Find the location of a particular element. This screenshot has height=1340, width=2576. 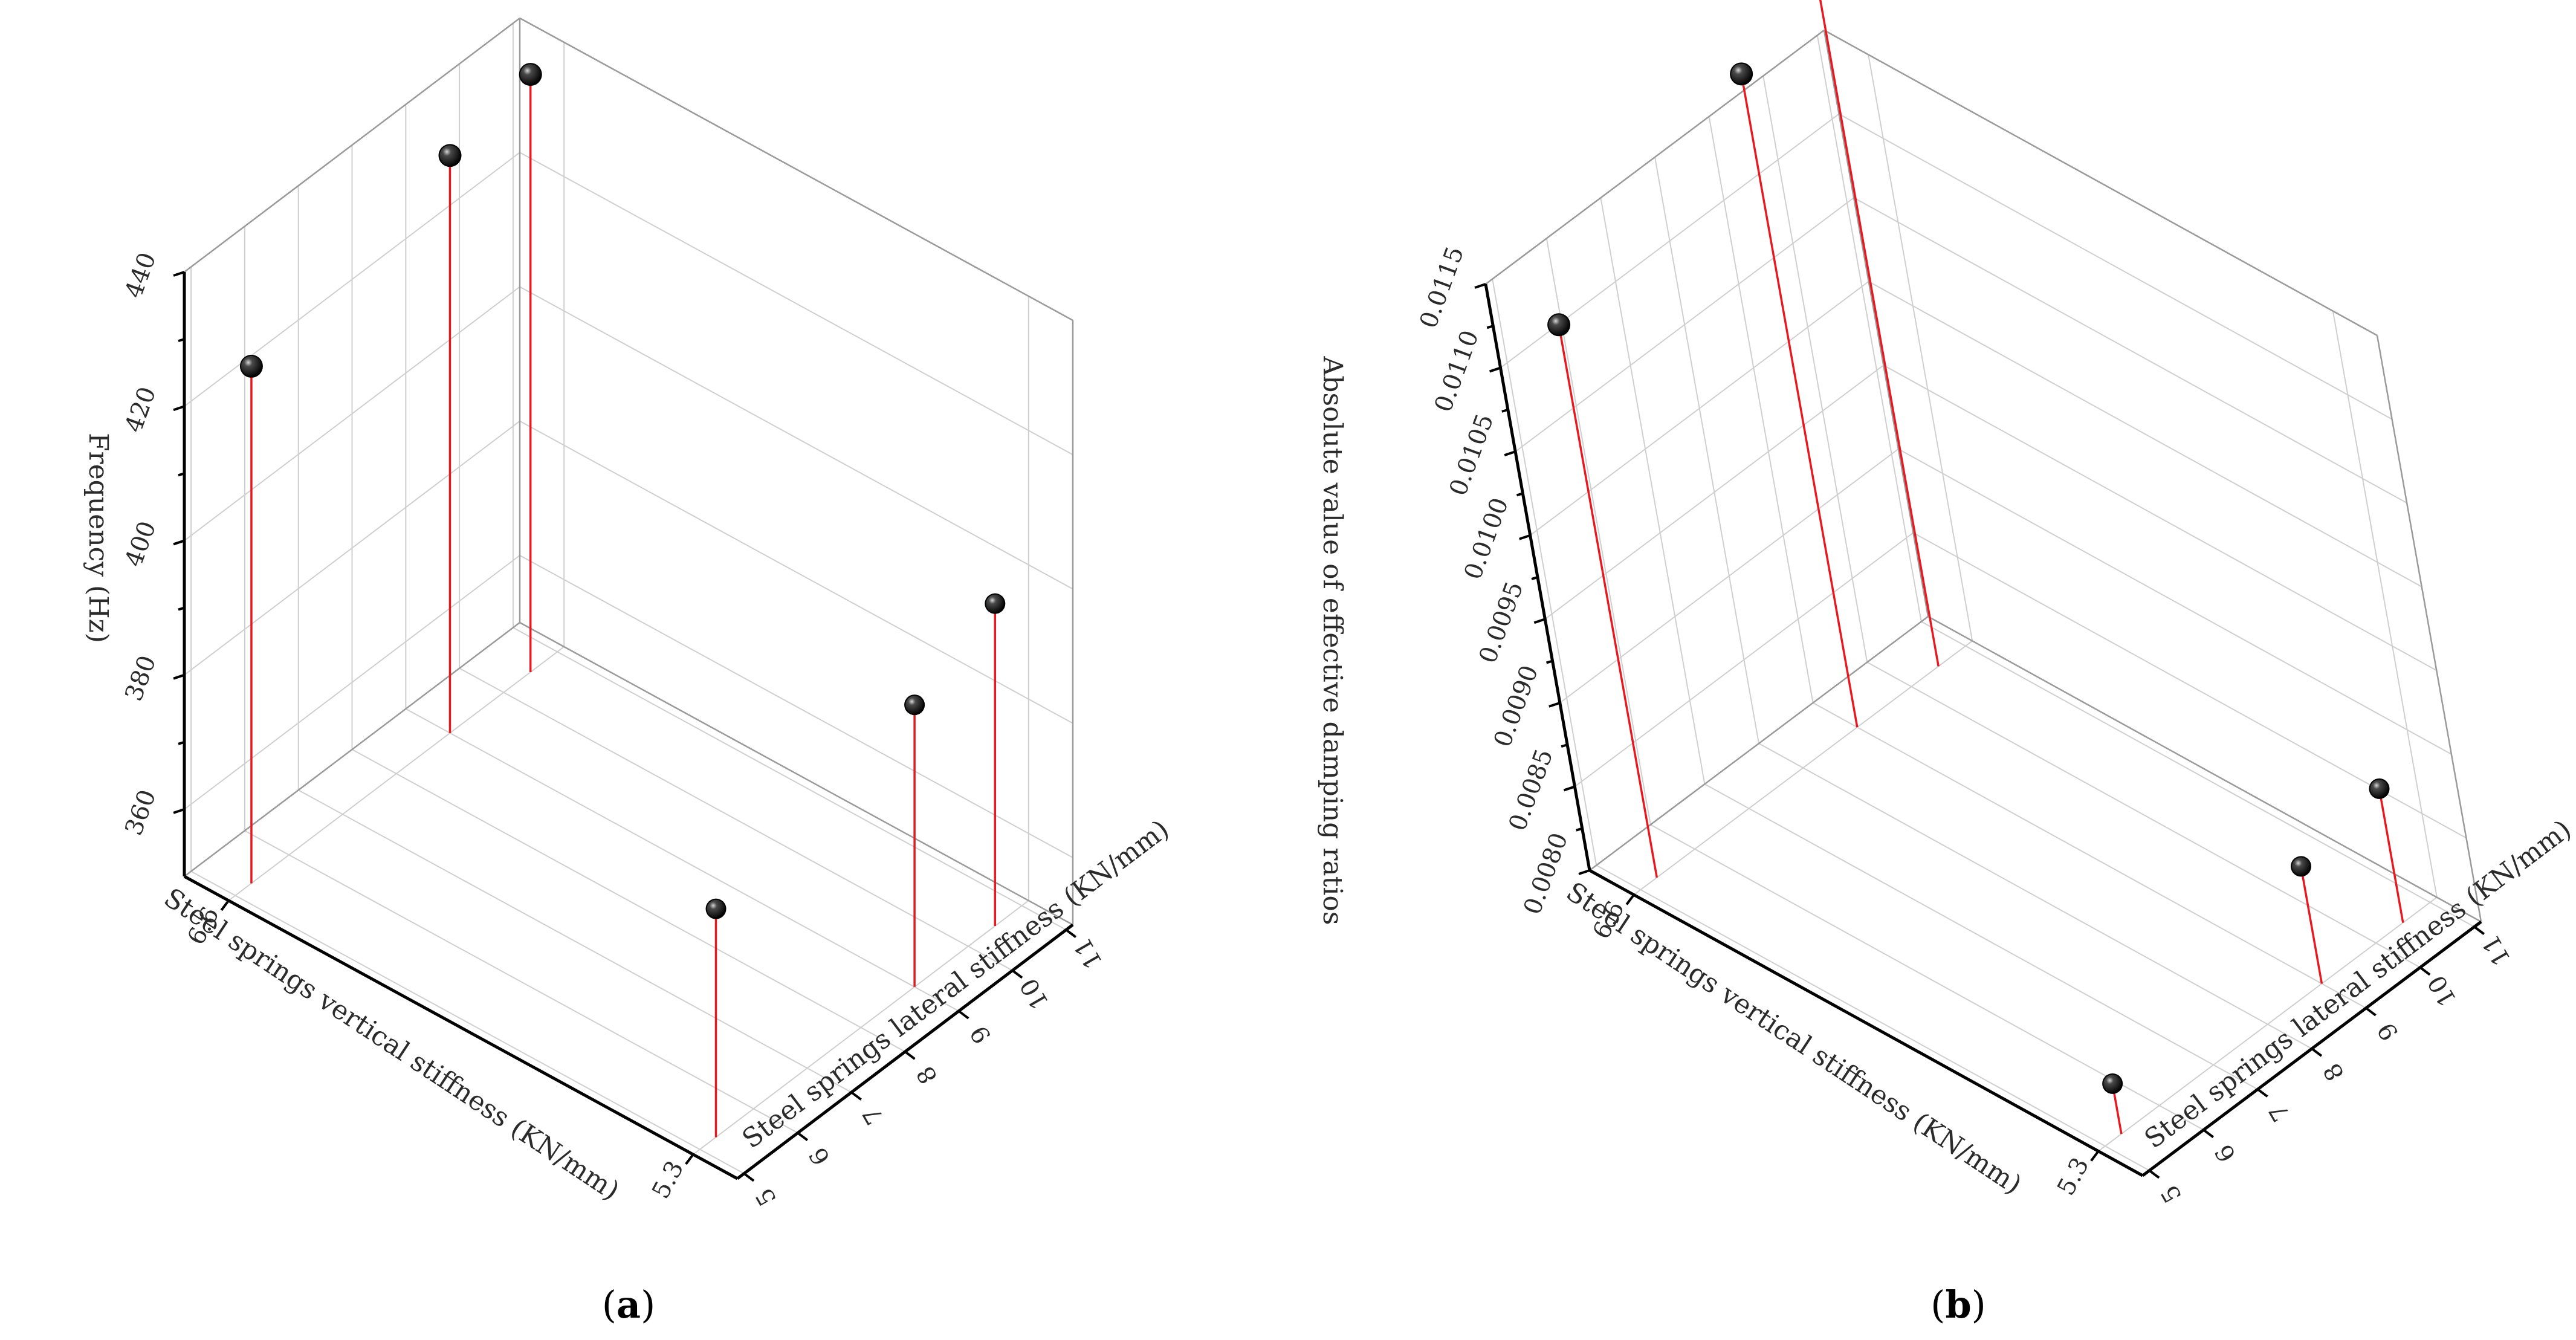

caption-a: (a) is located at coordinates (629, 1305).